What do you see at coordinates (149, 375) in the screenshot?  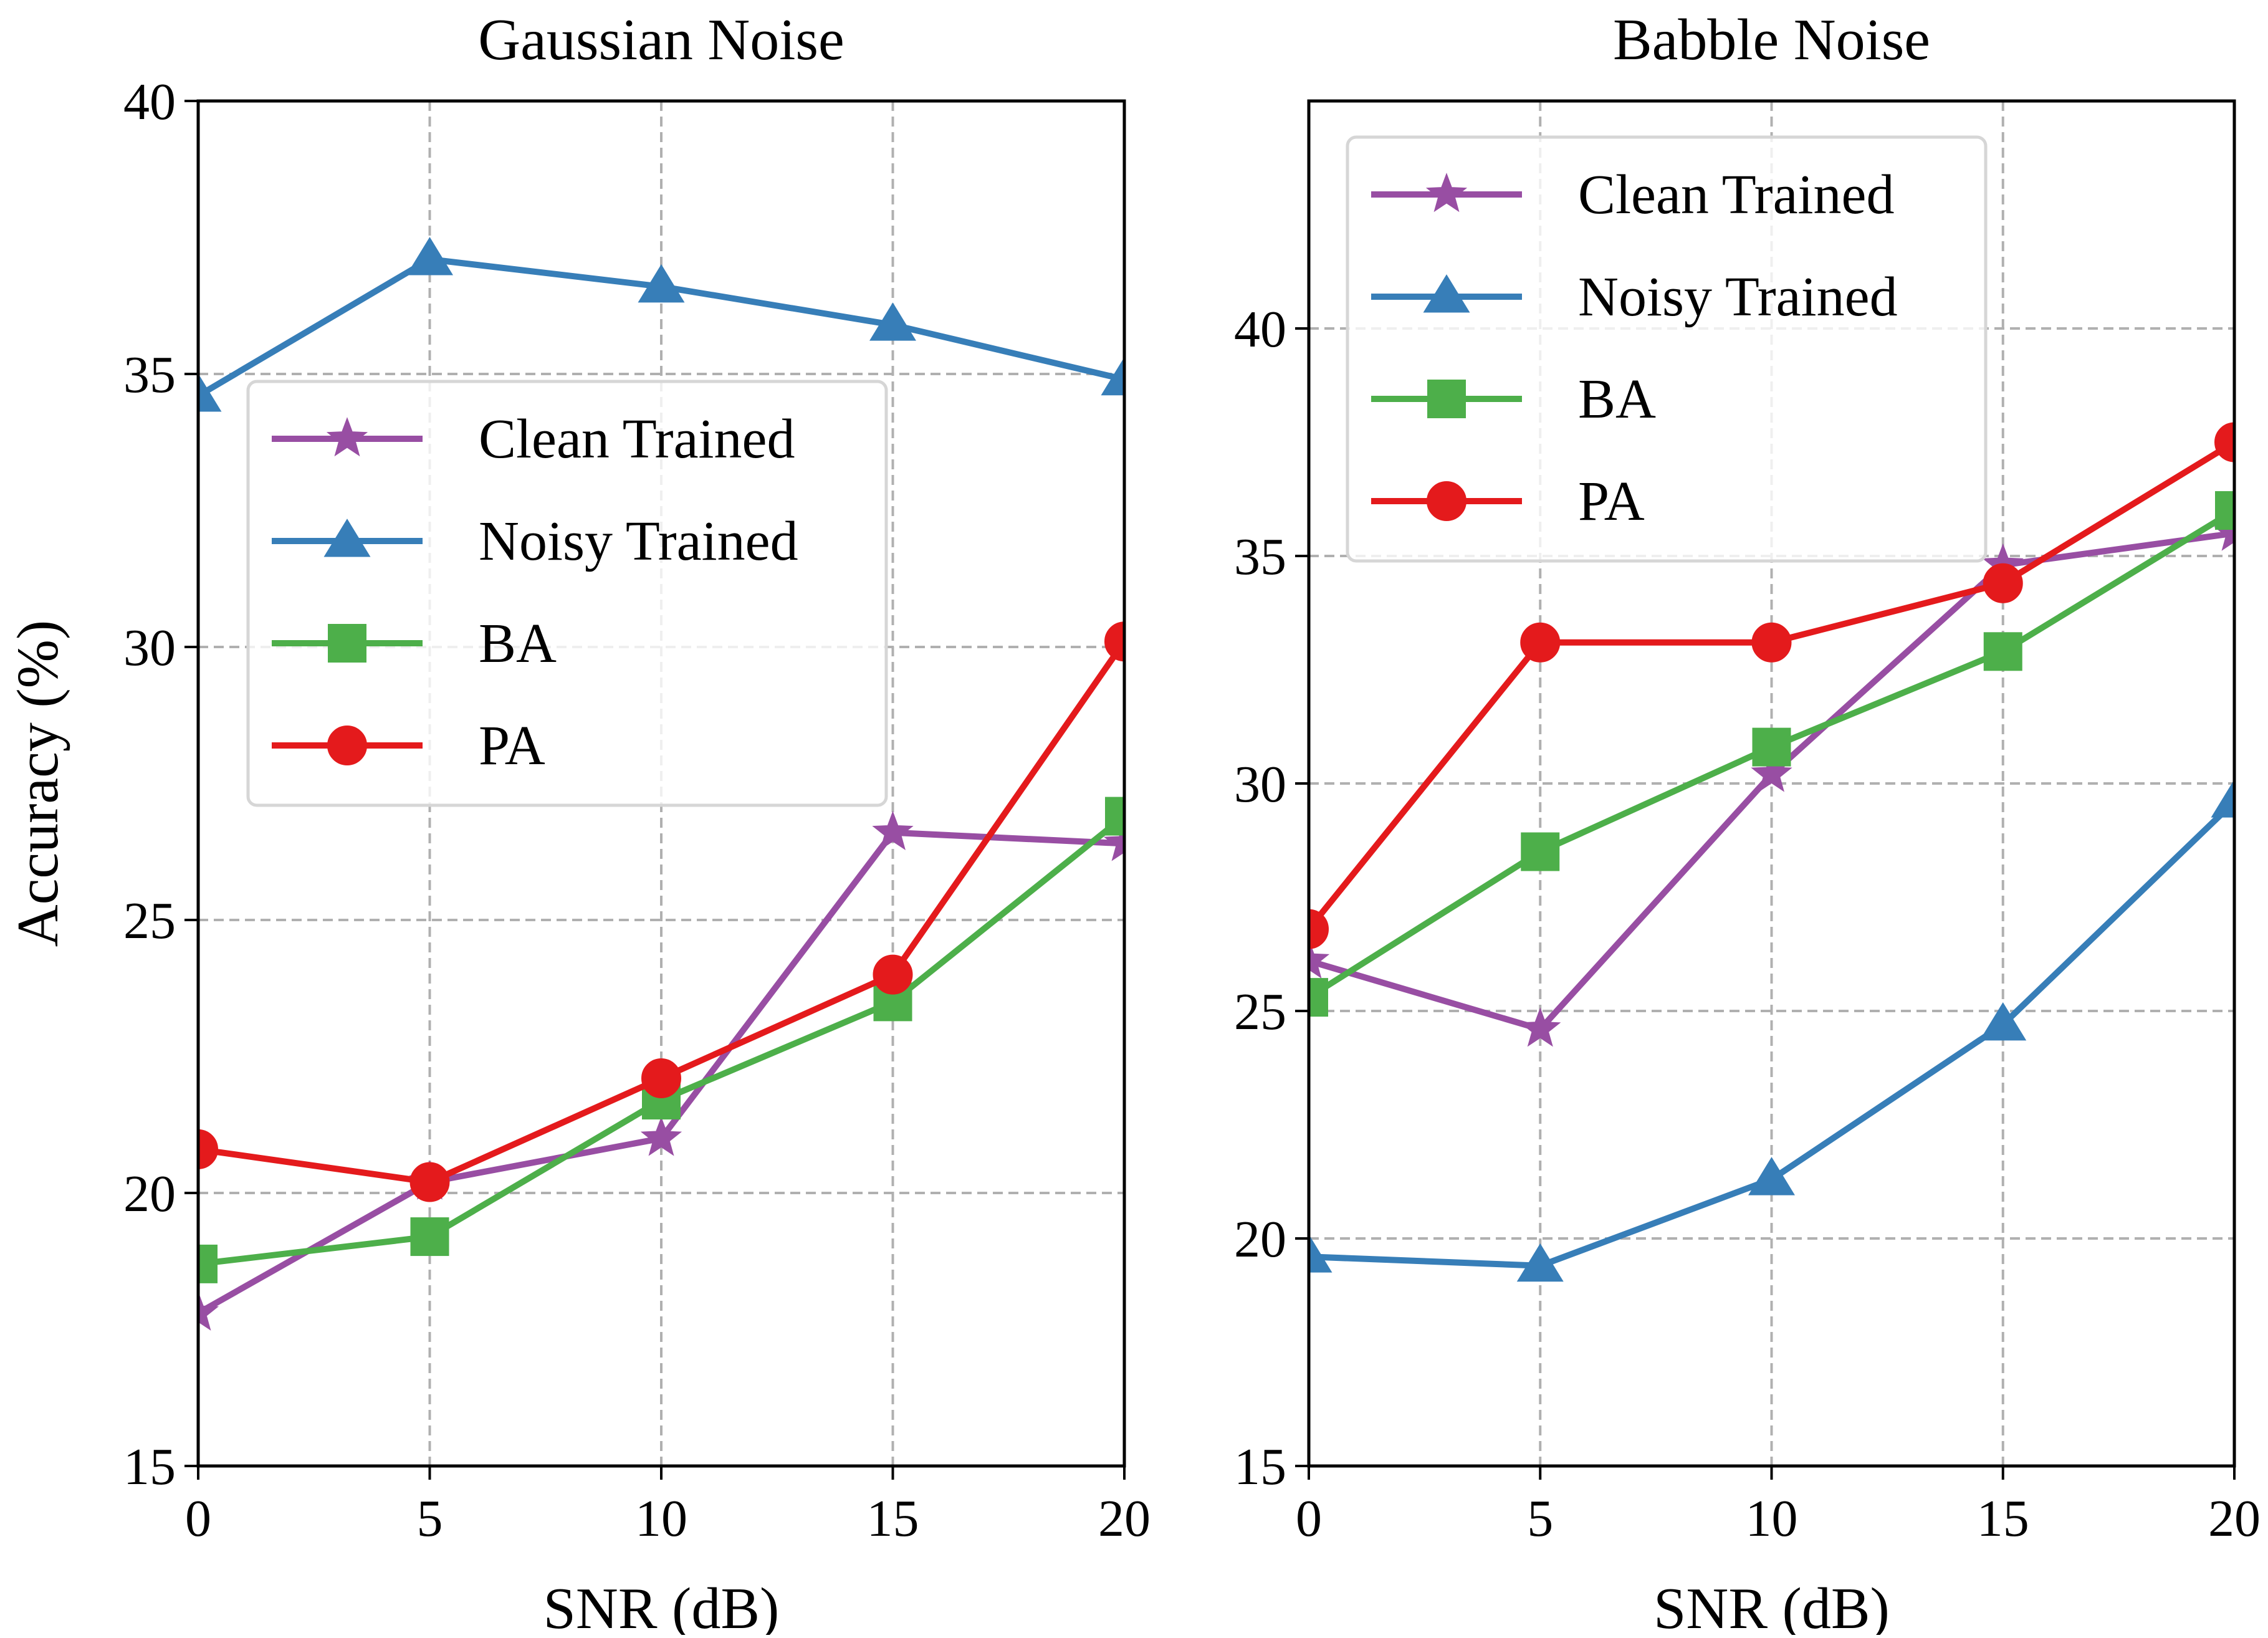 I see `y-tick-label-0-4: 35` at bounding box center [149, 375].